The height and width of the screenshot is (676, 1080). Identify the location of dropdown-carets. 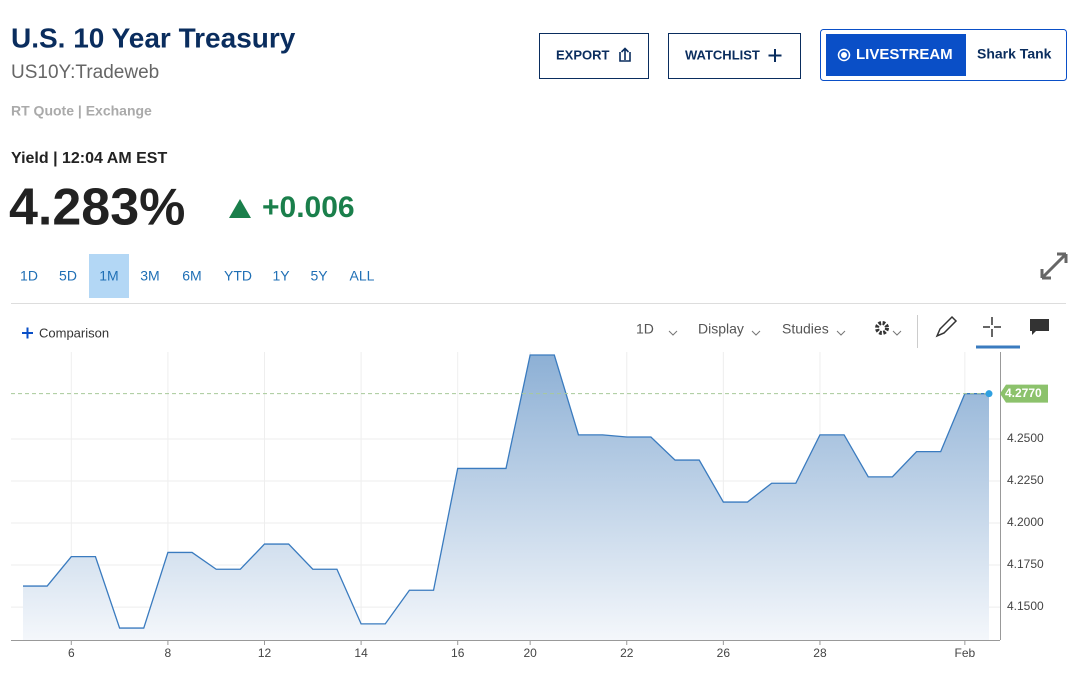
(785, 333).